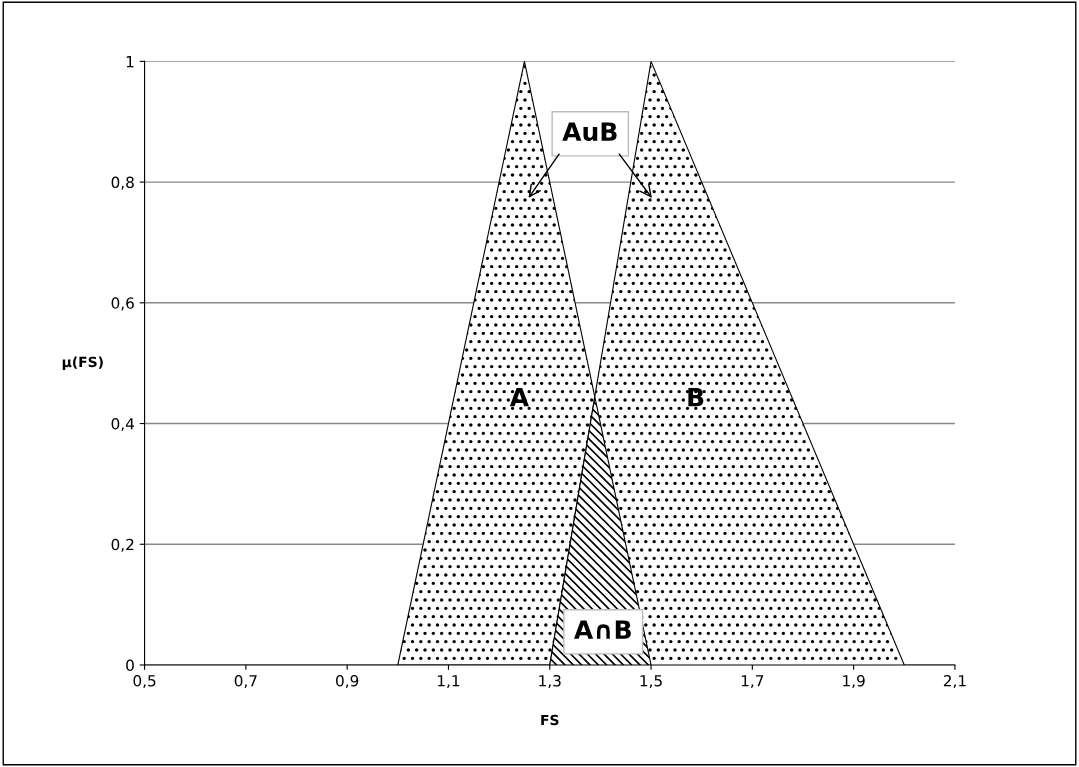  I want to click on x-tick-label: 1,5, so click(651, 682).